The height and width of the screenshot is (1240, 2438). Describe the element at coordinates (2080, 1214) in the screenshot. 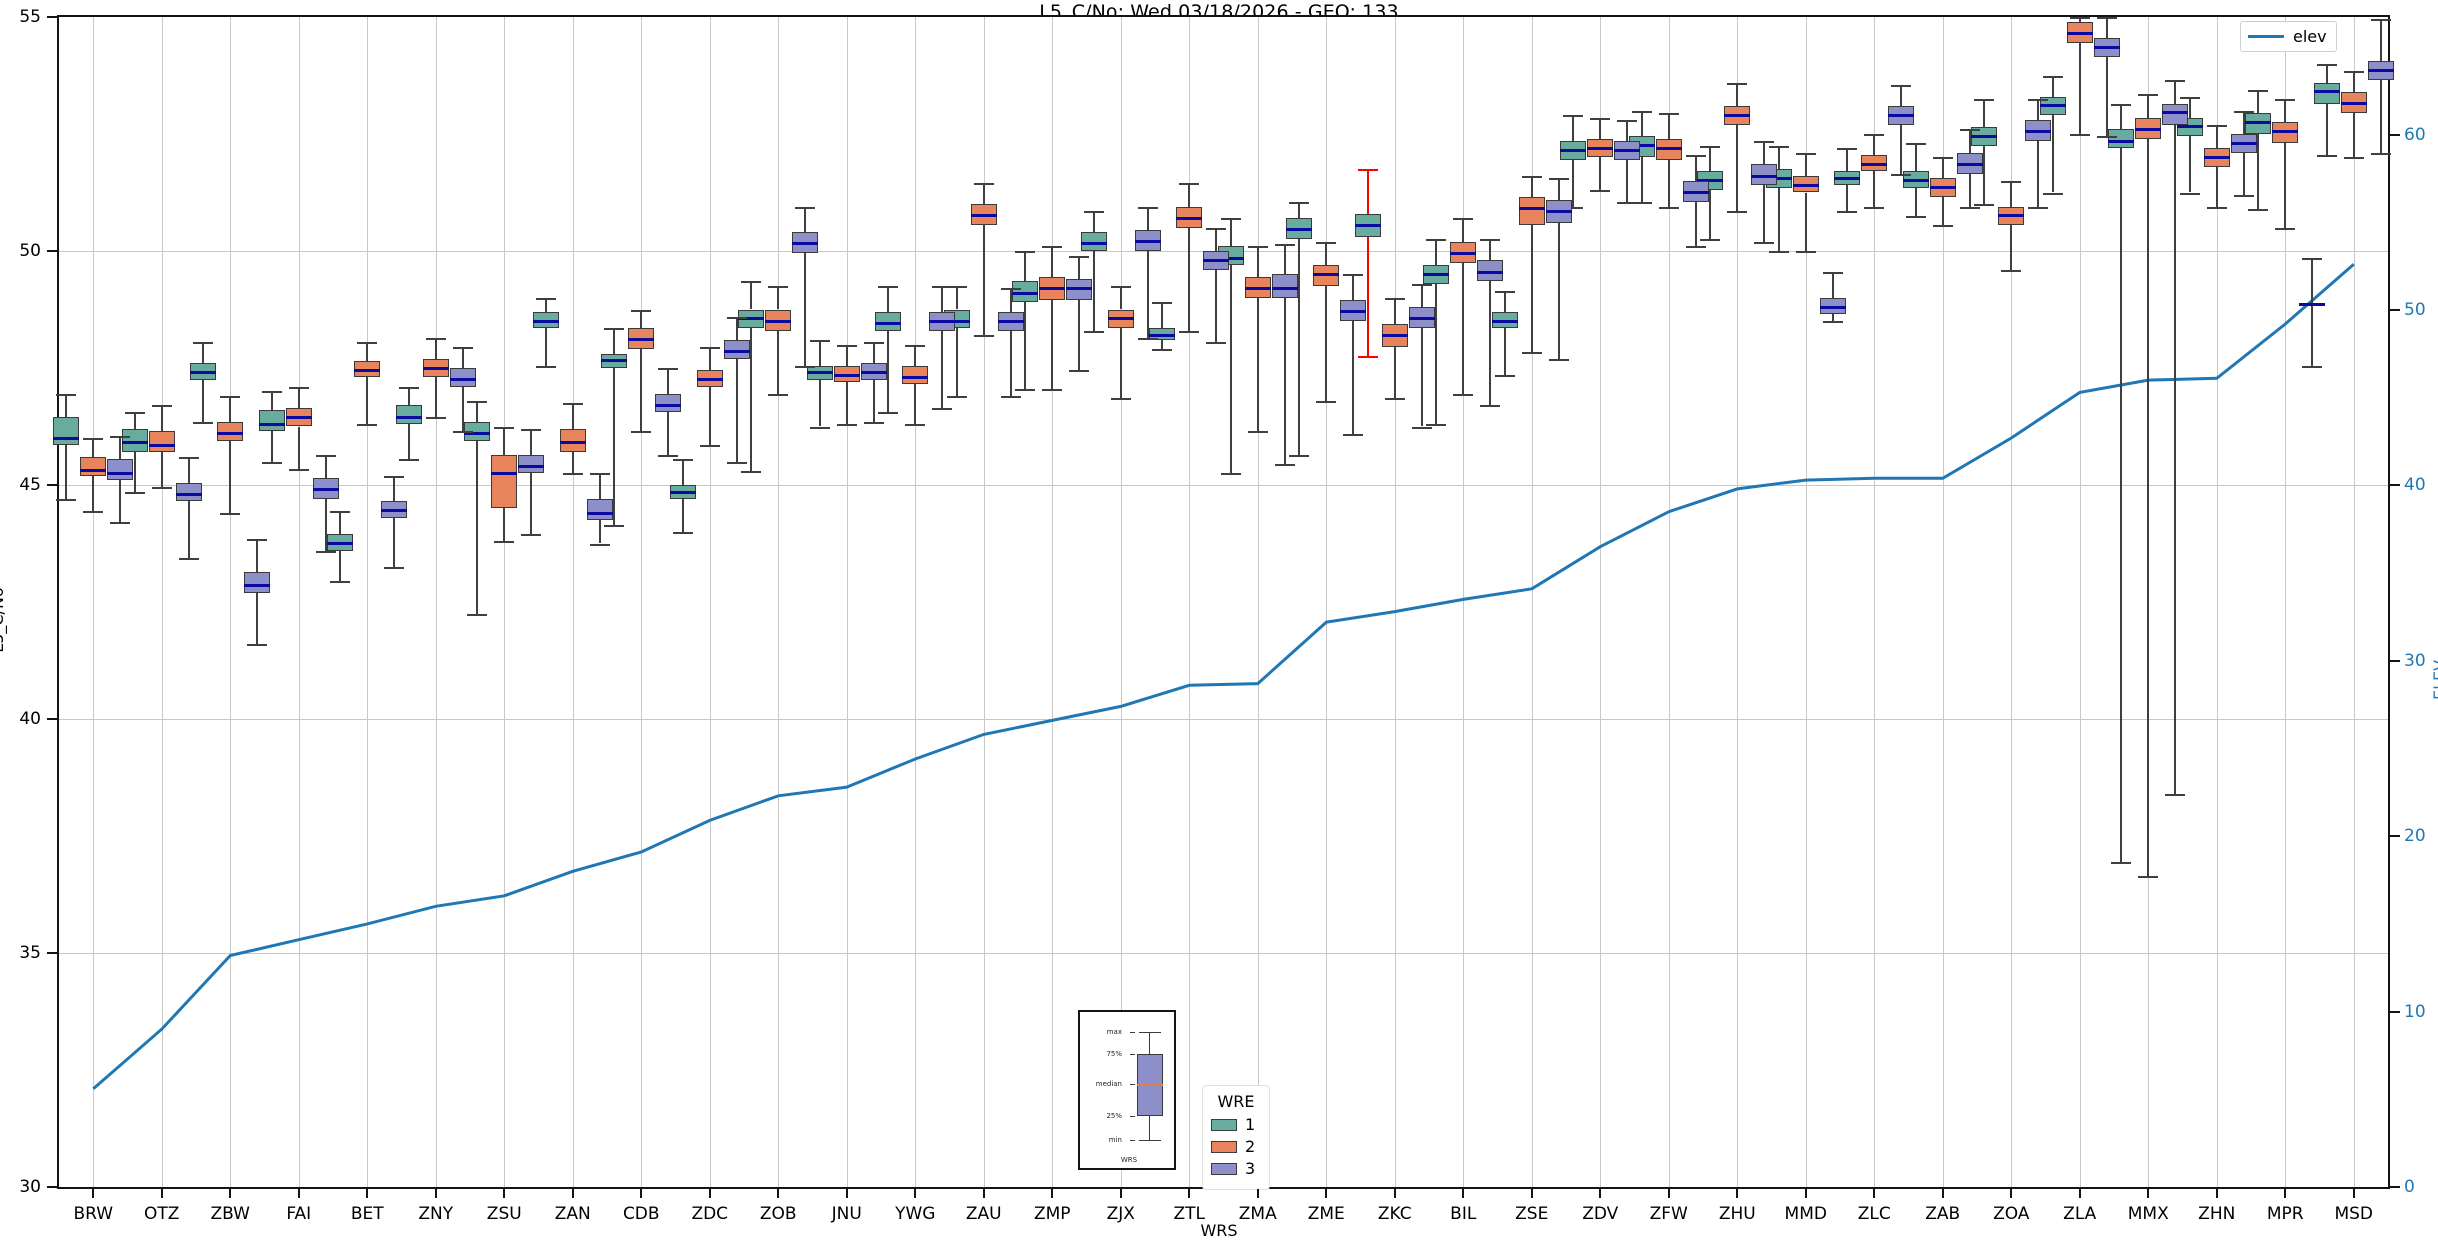

I see `x-tick-label-ZLA: ZLA` at that location.